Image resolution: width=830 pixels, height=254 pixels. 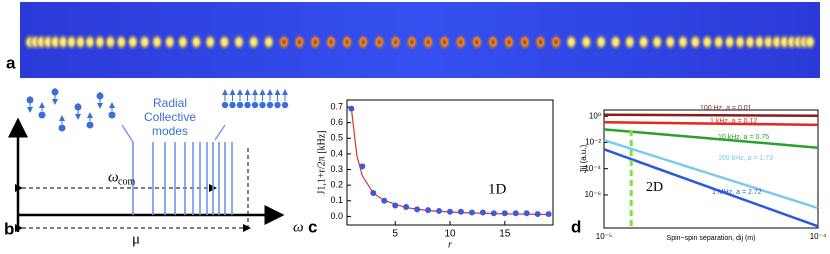 What do you see at coordinates (654, 187) in the screenshot?
I see `annotation: 2D` at bounding box center [654, 187].